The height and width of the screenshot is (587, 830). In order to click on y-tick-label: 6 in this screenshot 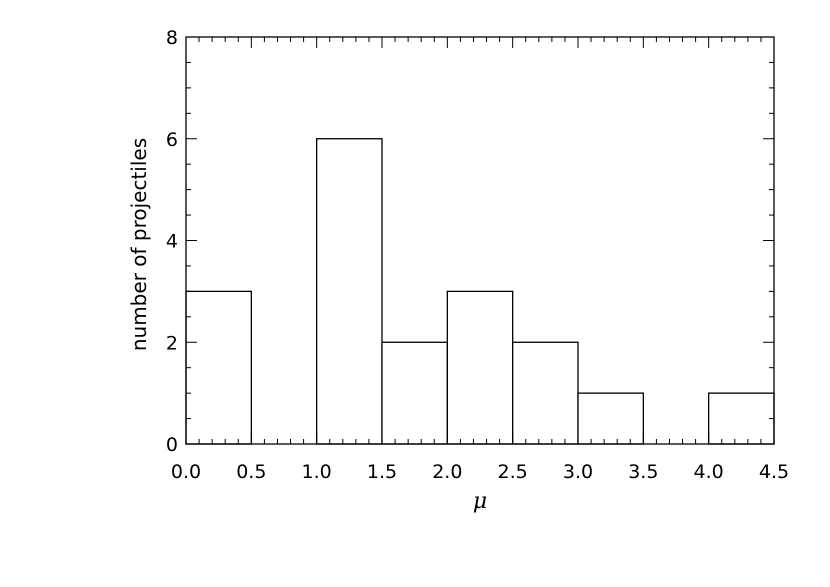, I will do `click(172, 140)`.